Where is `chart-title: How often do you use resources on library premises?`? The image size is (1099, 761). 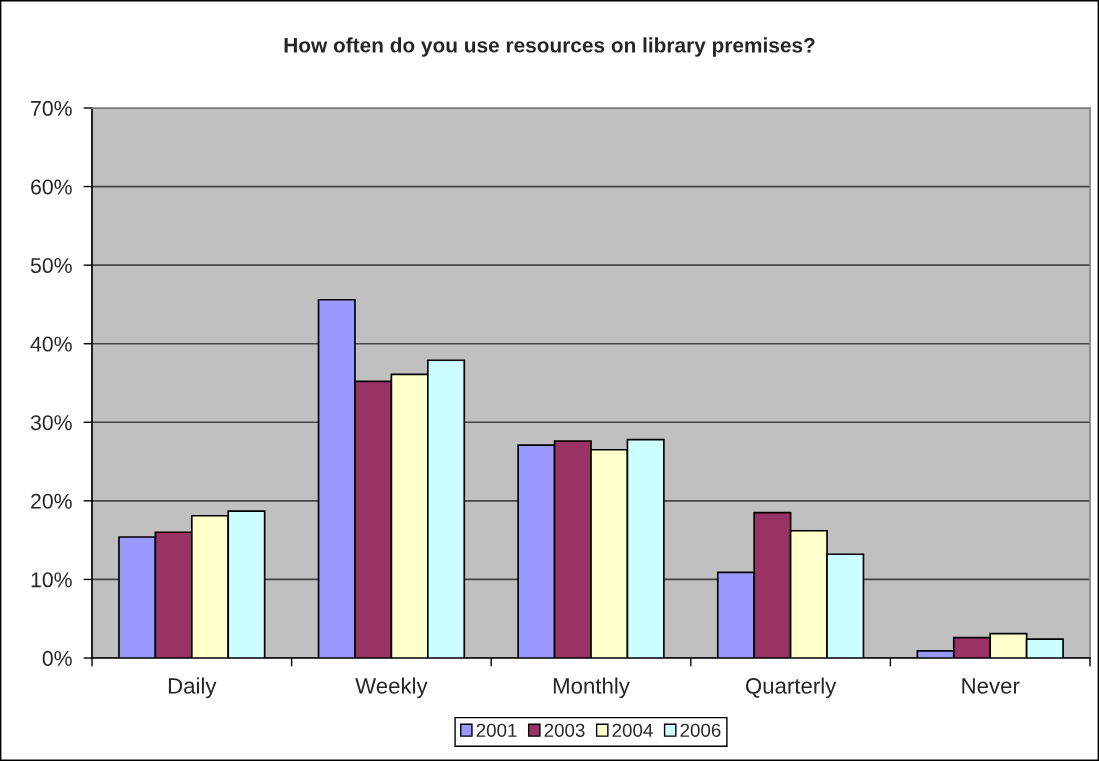
chart-title: How often do you use resources on library premises? is located at coordinates (549, 47).